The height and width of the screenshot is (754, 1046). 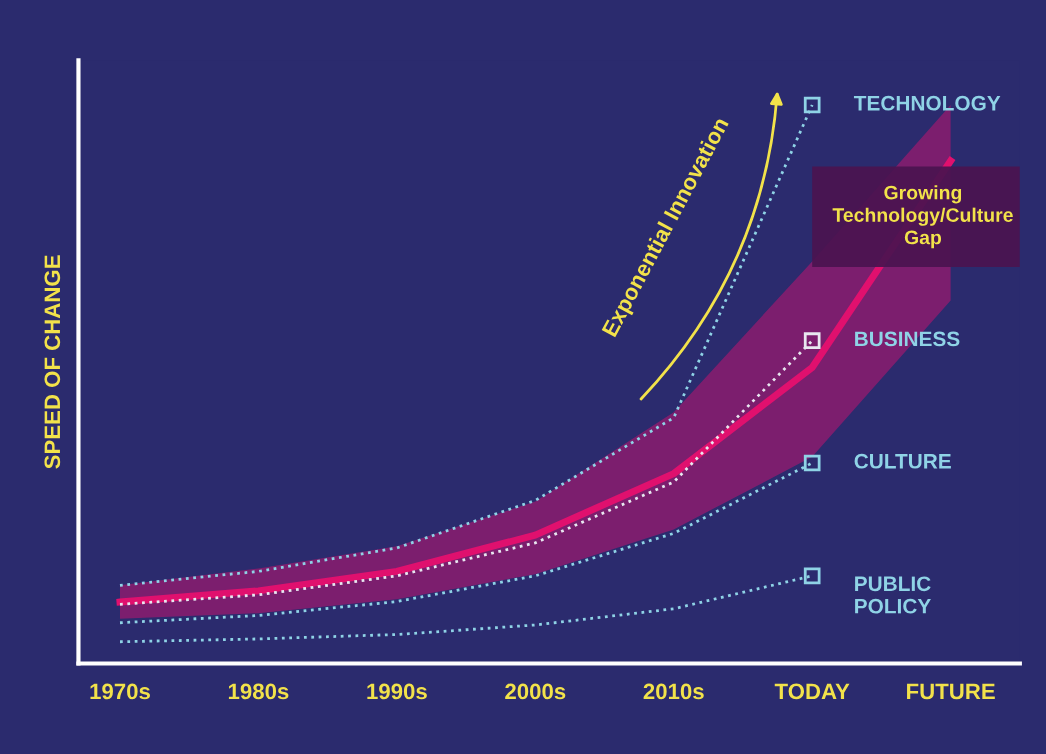 I want to click on x-tick-label: 2010s, so click(x=673, y=691).